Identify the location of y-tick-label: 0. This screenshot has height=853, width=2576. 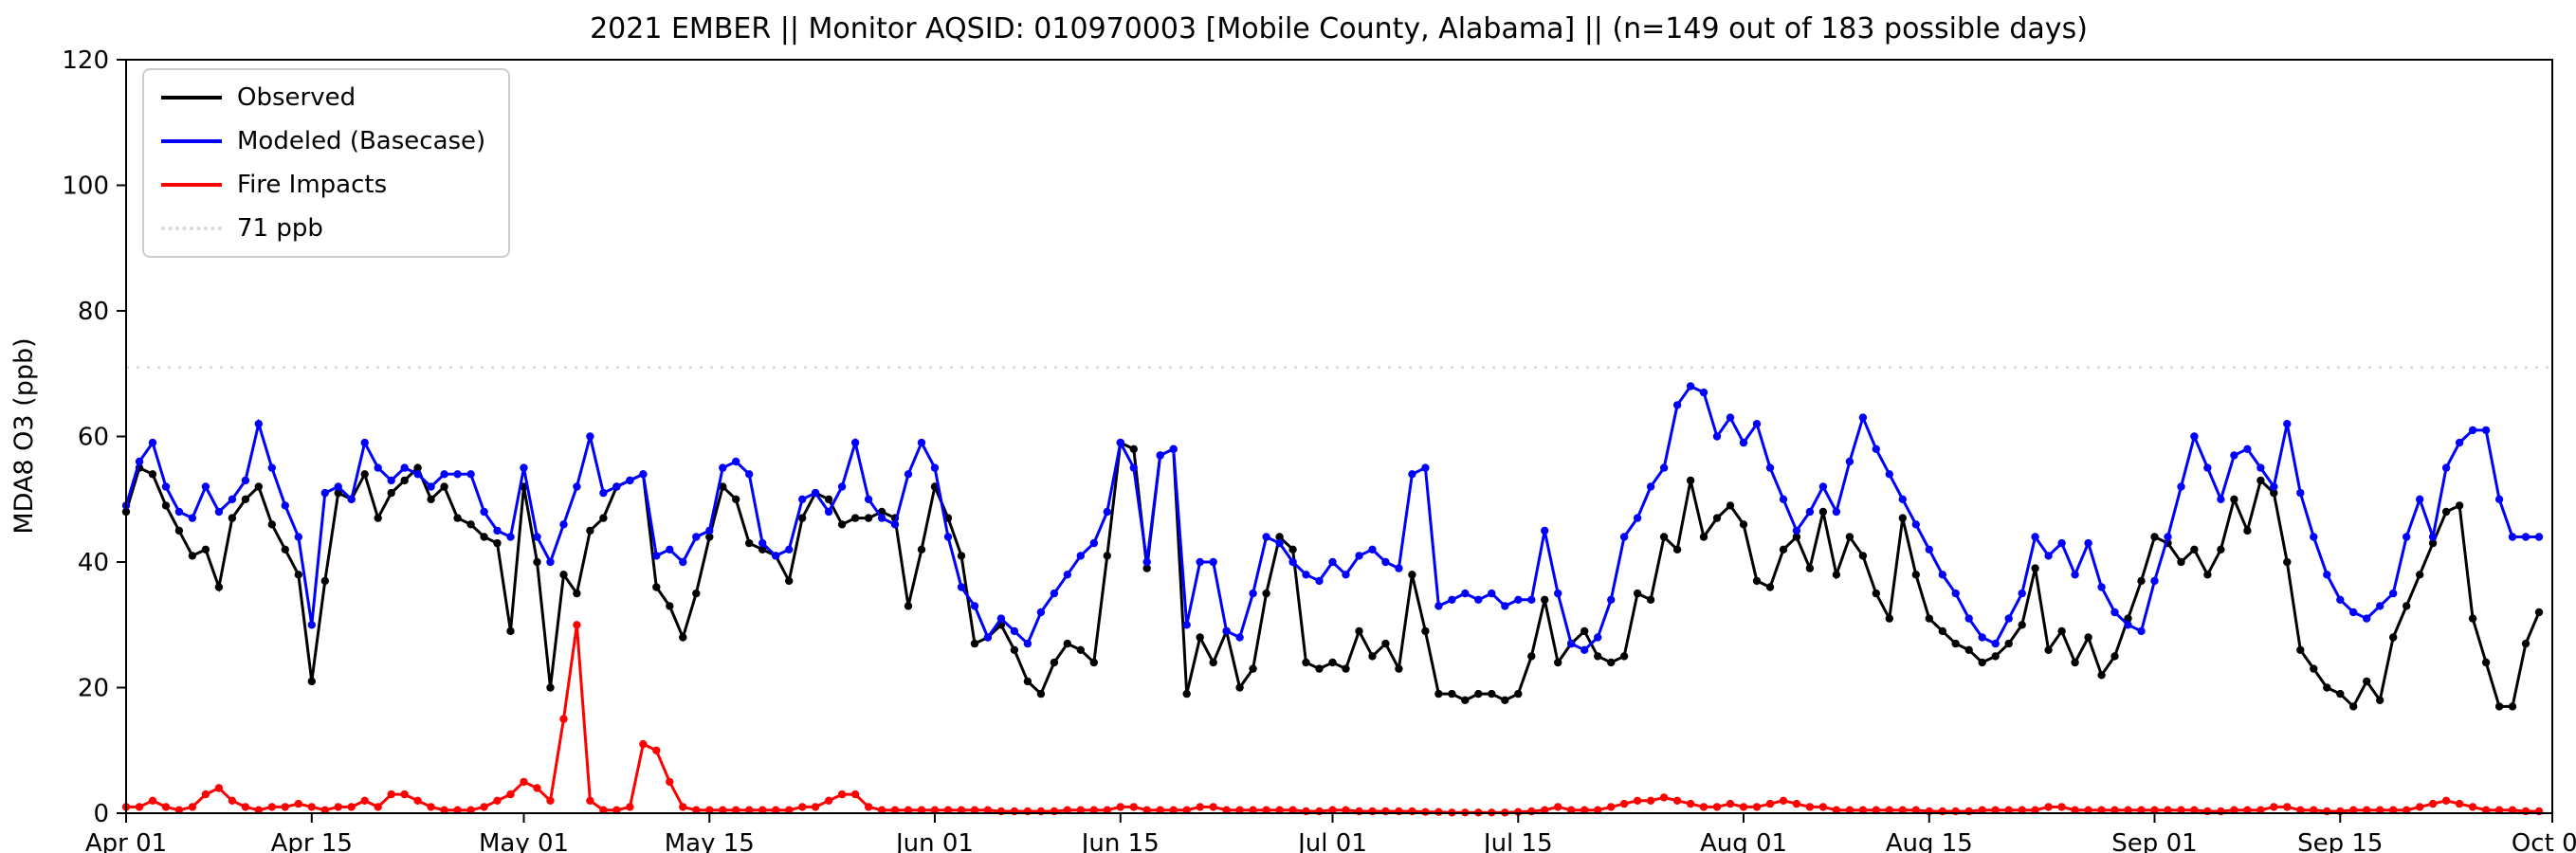
(101, 814).